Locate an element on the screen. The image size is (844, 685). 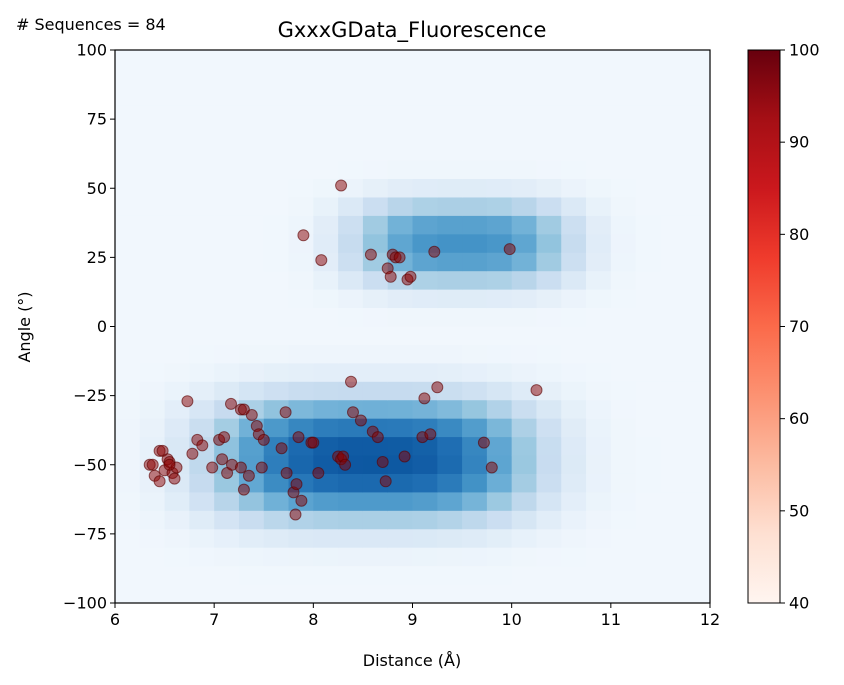
y-tick-label: −100 is located at coordinates (85, 603).